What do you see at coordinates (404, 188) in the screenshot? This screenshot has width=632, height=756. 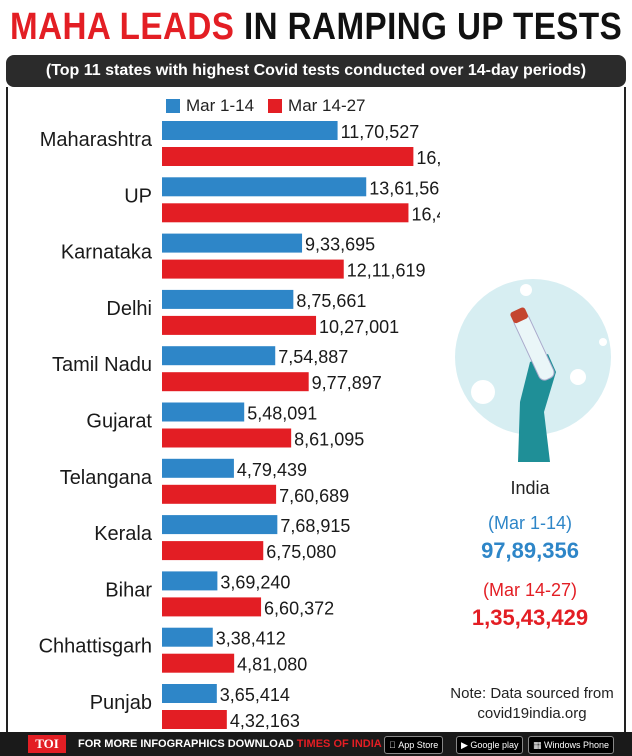 I see `value-label-up-mar-1-14: 13,61,561` at bounding box center [404, 188].